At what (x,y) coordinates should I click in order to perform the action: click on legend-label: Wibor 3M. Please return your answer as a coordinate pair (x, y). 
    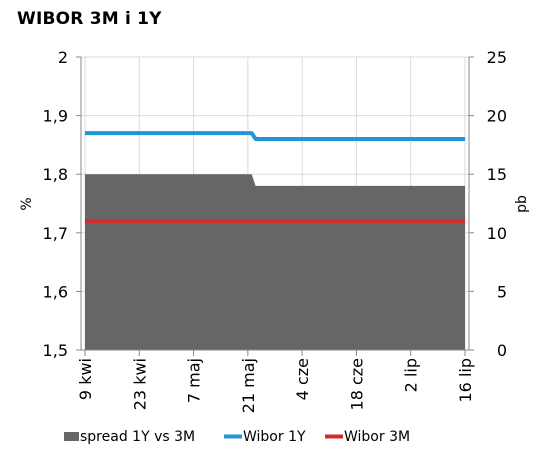
    Looking at the image, I should click on (377, 437).